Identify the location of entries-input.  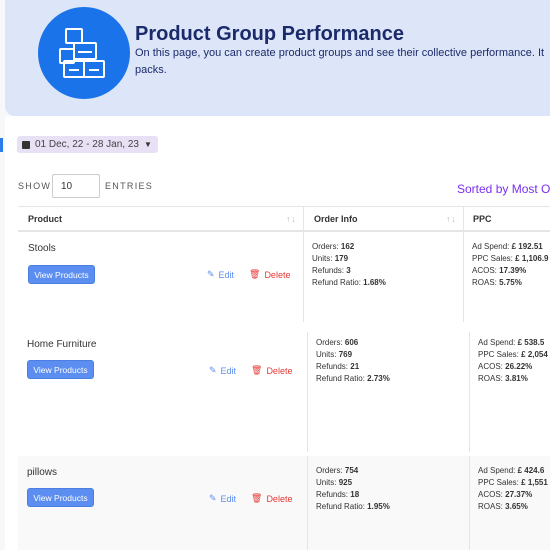
(76, 186).